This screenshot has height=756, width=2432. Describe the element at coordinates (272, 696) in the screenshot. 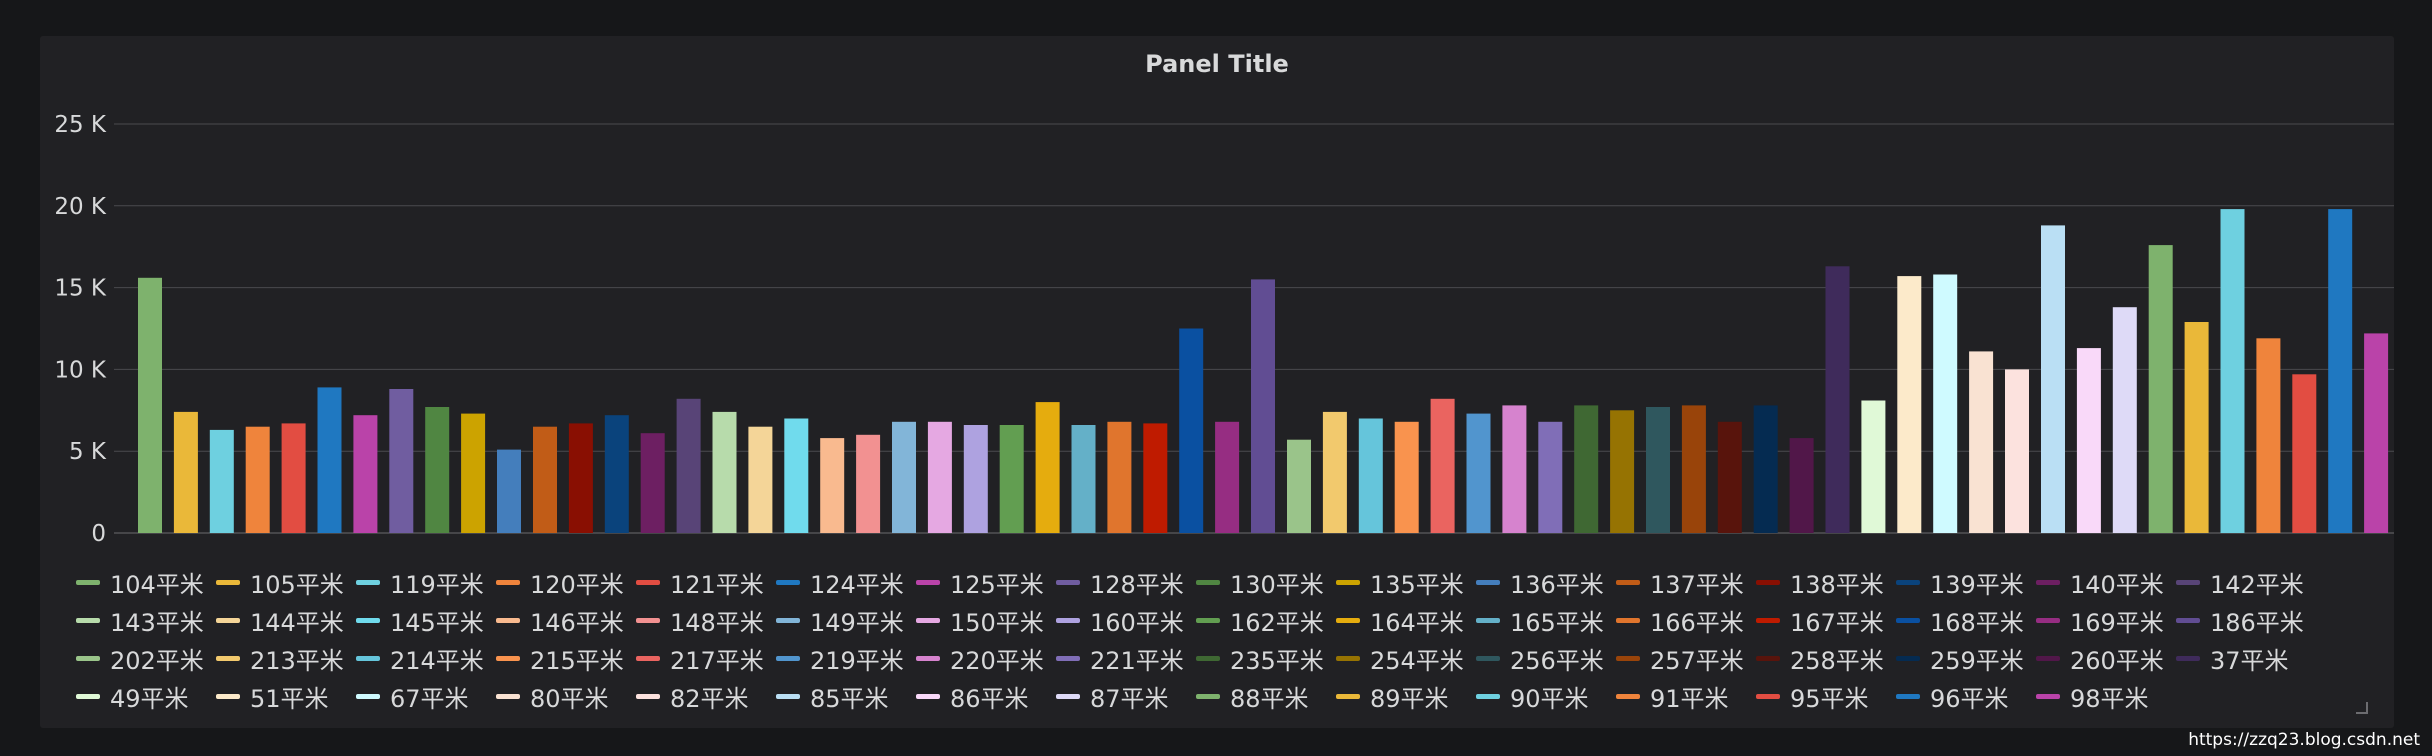

I see `legend-item: 51平米` at that location.